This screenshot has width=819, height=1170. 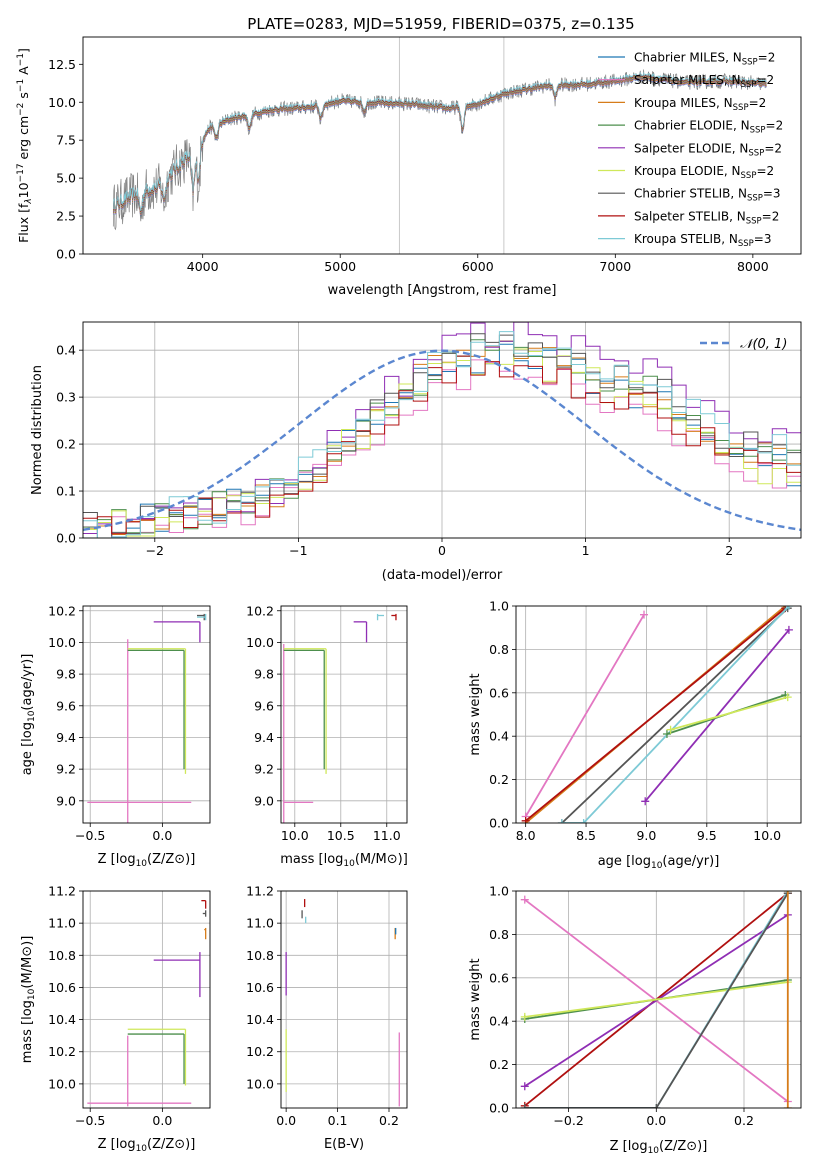 I want to click on y-tick-label: 0.6, so click(x=499, y=692).